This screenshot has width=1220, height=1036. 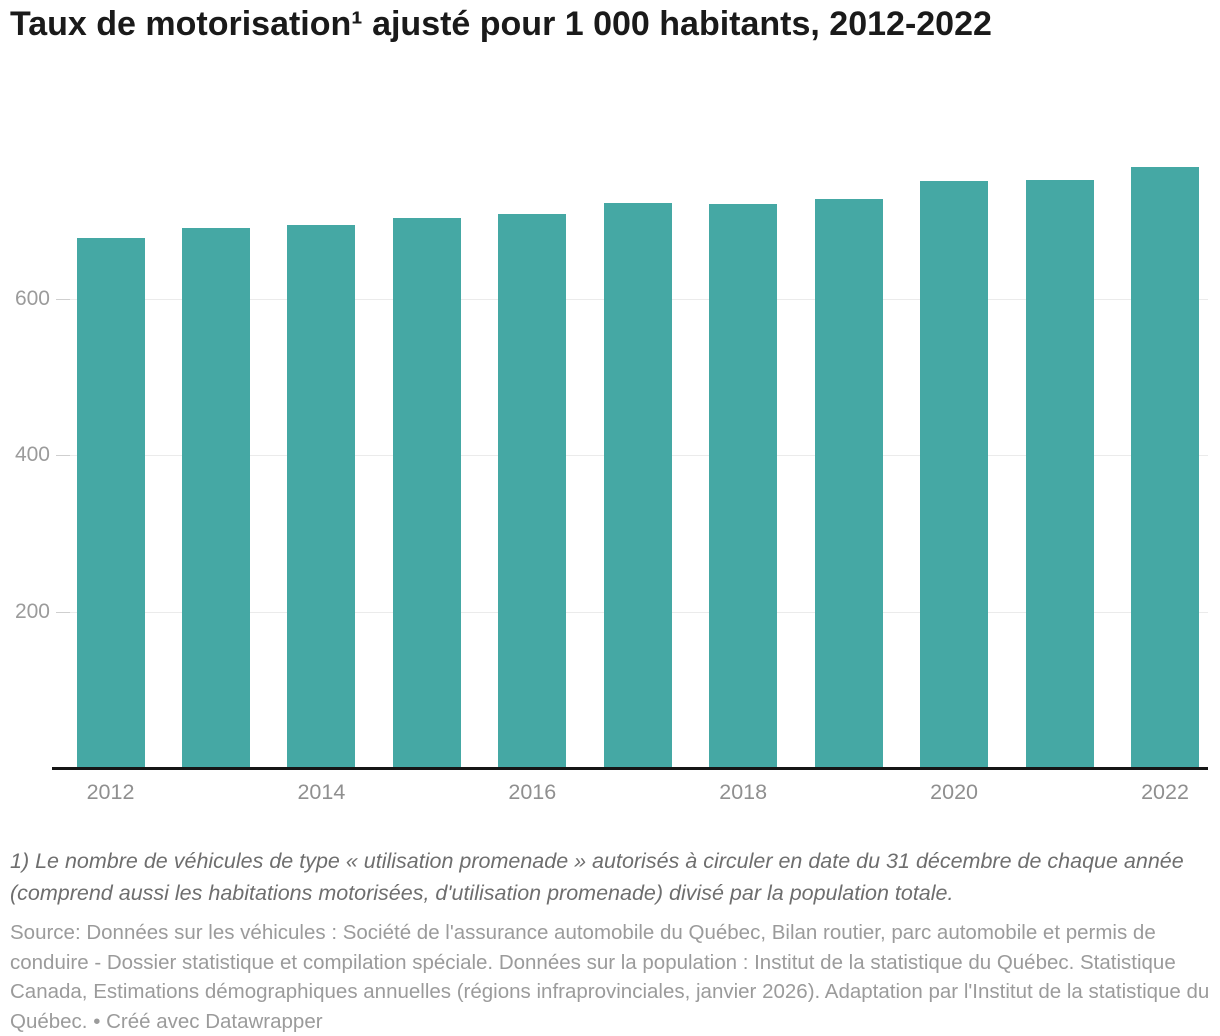 What do you see at coordinates (110, 792) in the screenshot?
I see `x-tick-label-2012: 2012` at bounding box center [110, 792].